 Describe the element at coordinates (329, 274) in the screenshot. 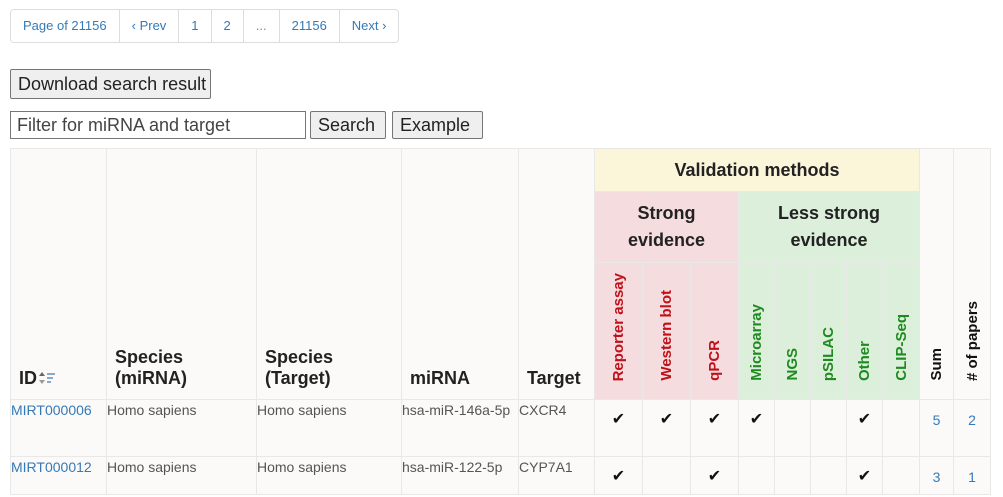

I see `species-target-column-header: Species (Target)` at that location.